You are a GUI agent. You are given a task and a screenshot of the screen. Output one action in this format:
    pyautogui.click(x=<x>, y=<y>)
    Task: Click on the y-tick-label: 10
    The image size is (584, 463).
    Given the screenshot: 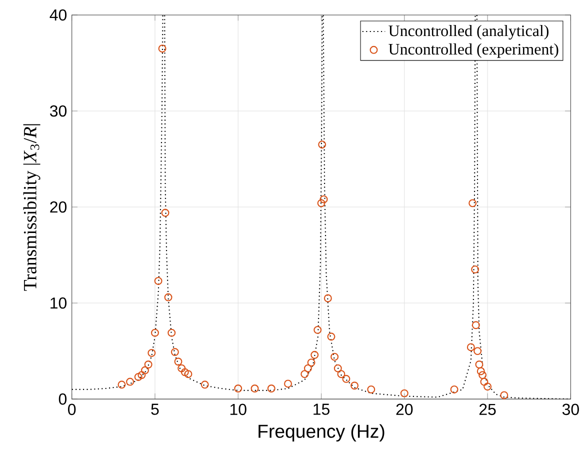 What is the action you would take?
    pyautogui.click(x=58, y=303)
    